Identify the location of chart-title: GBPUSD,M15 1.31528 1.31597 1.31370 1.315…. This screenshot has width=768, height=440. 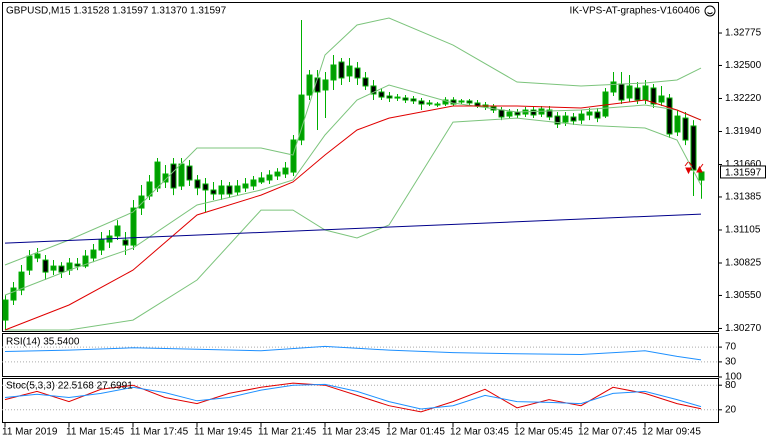
(116, 11).